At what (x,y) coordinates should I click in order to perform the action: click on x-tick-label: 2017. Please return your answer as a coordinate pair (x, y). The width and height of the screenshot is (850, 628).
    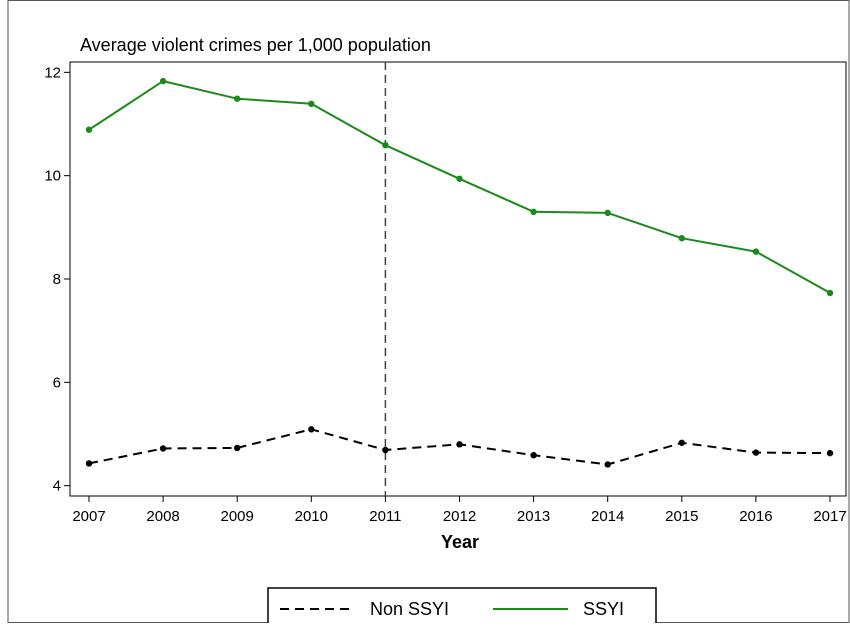
    Looking at the image, I should click on (829, 516).